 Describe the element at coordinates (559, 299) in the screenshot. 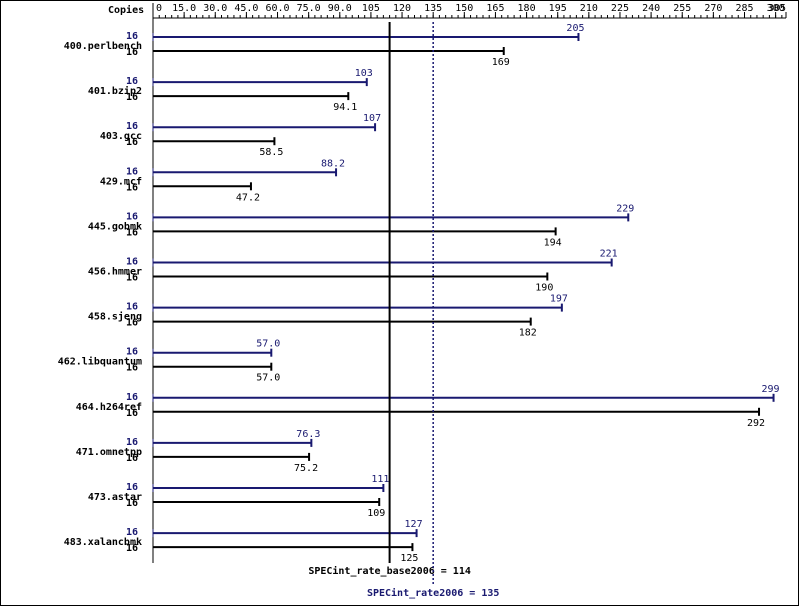

I see `peak-value-label: 197` at that location.